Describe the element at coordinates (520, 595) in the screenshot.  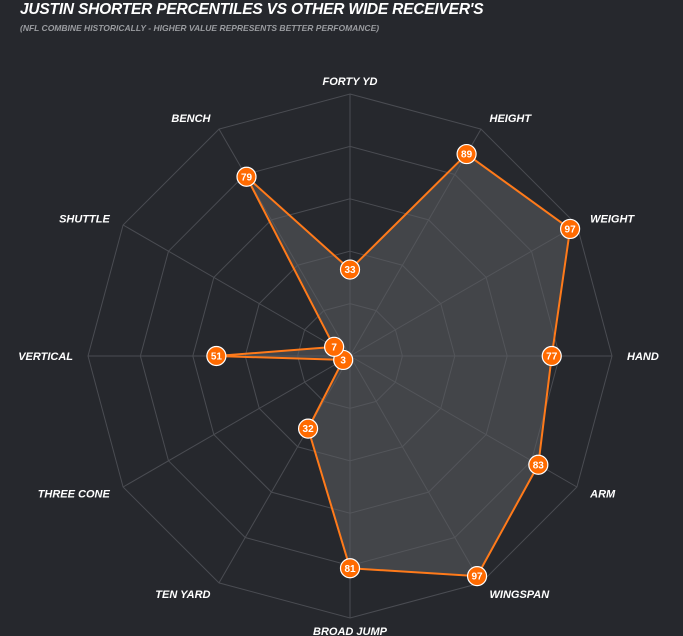
I see `axis-label: WINGSPAN` at that location.